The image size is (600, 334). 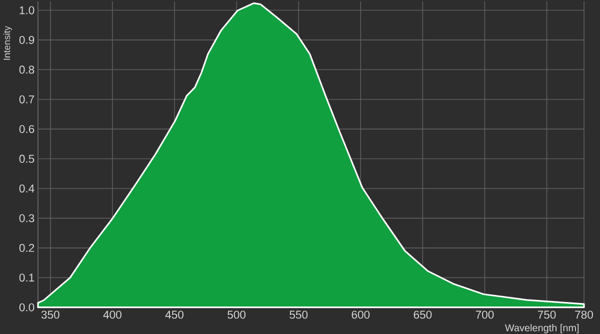 What do you see at coordinates (26, 129) in the screenshot?
I see `y-tick-label: 0.6` at bounding box center [26, 129].